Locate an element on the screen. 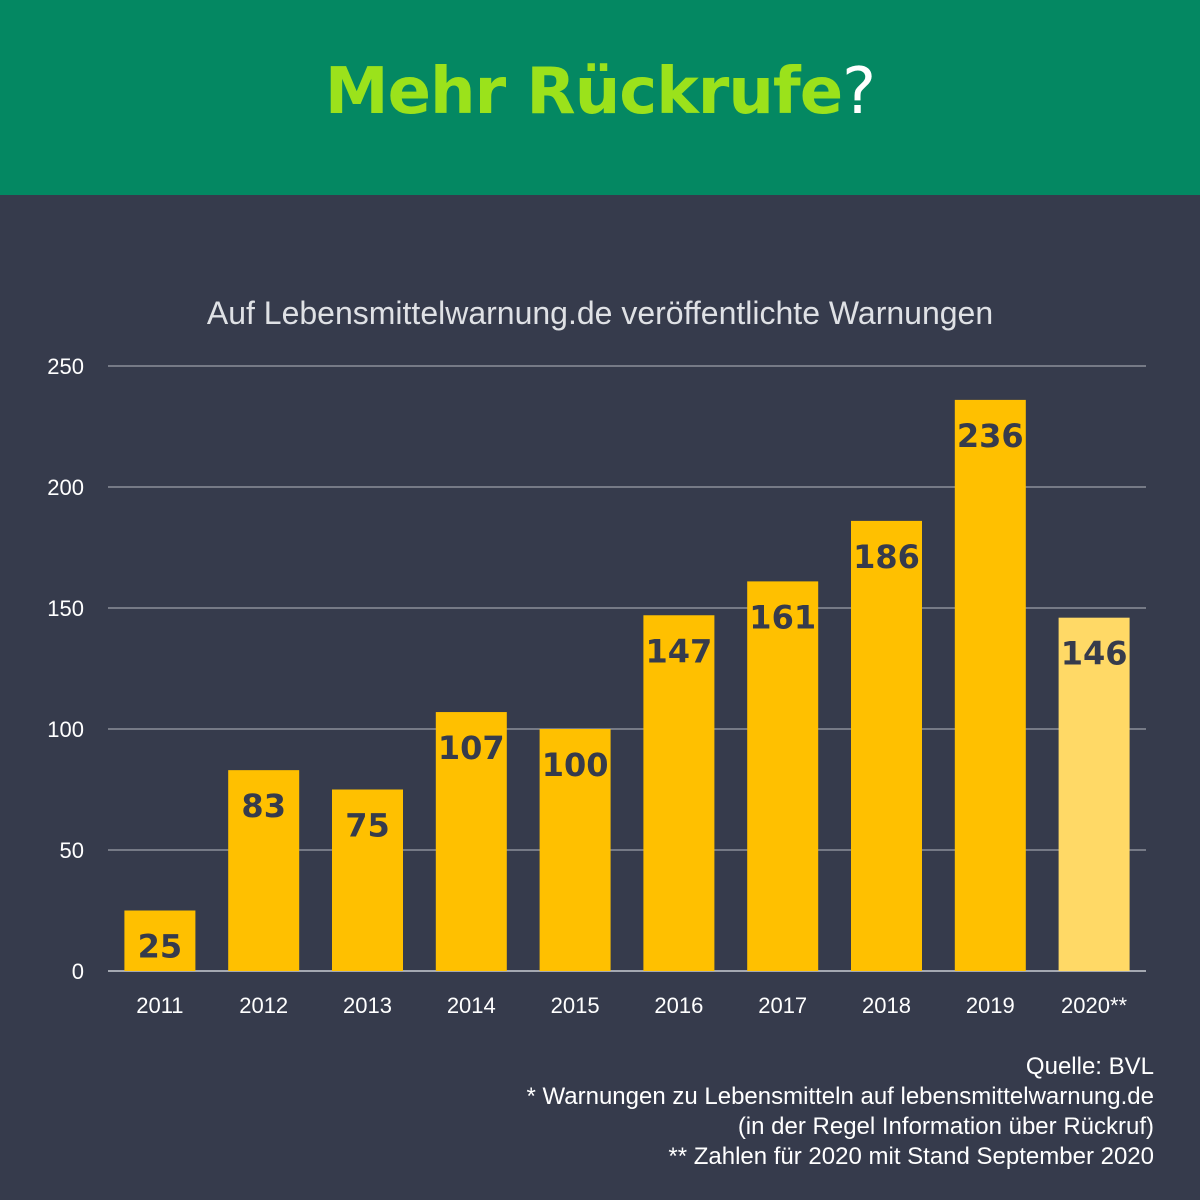 The image size is (1200, 1200). data-label: 25 is located at coordinates (160, 947).